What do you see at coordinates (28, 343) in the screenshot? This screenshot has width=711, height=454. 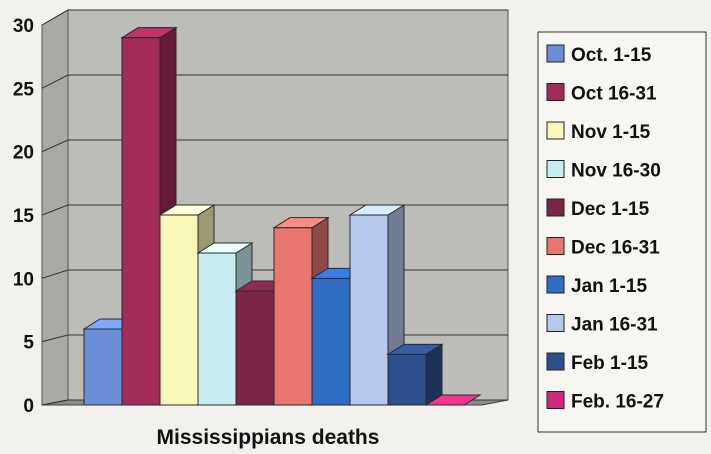 I see `y-tick-label: 5` at bounding box center [28, 343].